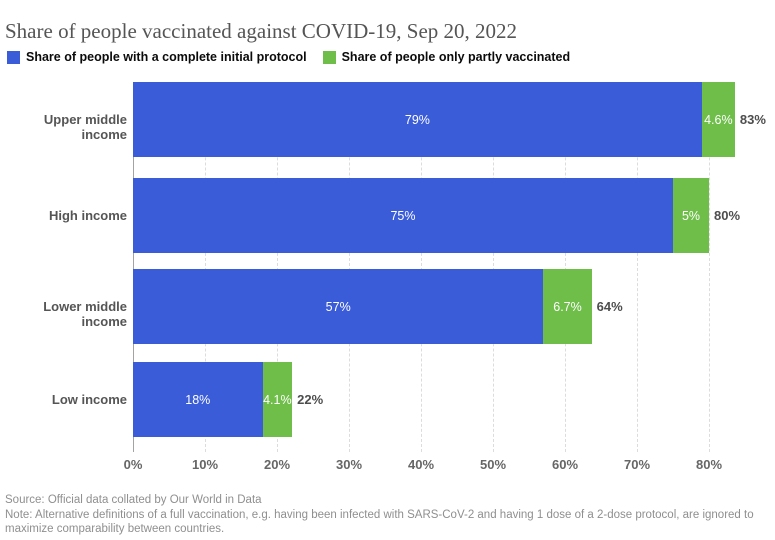 The height and width of the screenshot is (540, 775). I want to click on x-tick-label: 10%, so click(205, 464).